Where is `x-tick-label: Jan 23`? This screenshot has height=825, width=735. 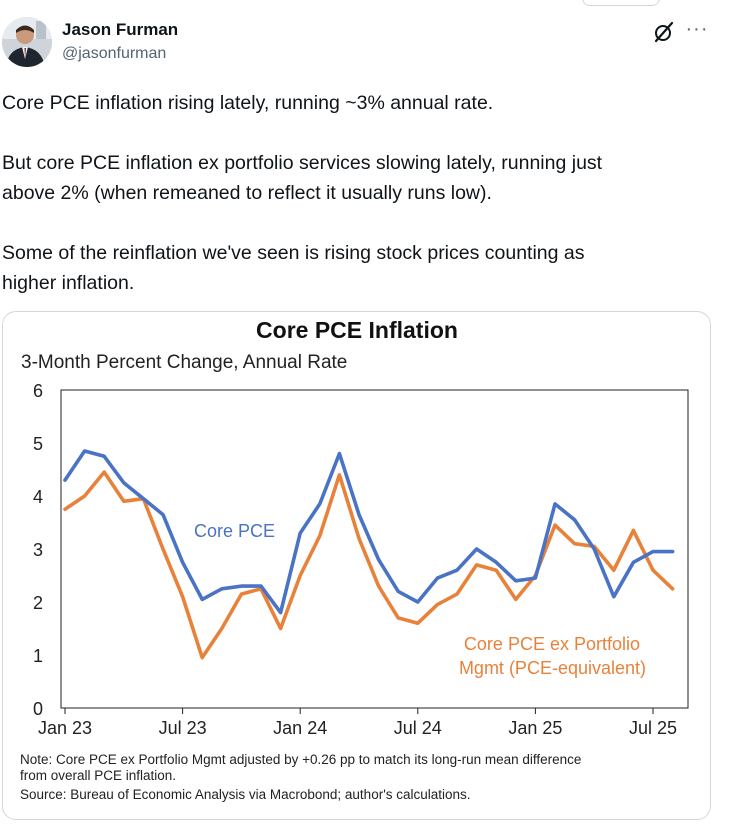 x-tick-label: Jan 23 is located at coordinates (65, 728).